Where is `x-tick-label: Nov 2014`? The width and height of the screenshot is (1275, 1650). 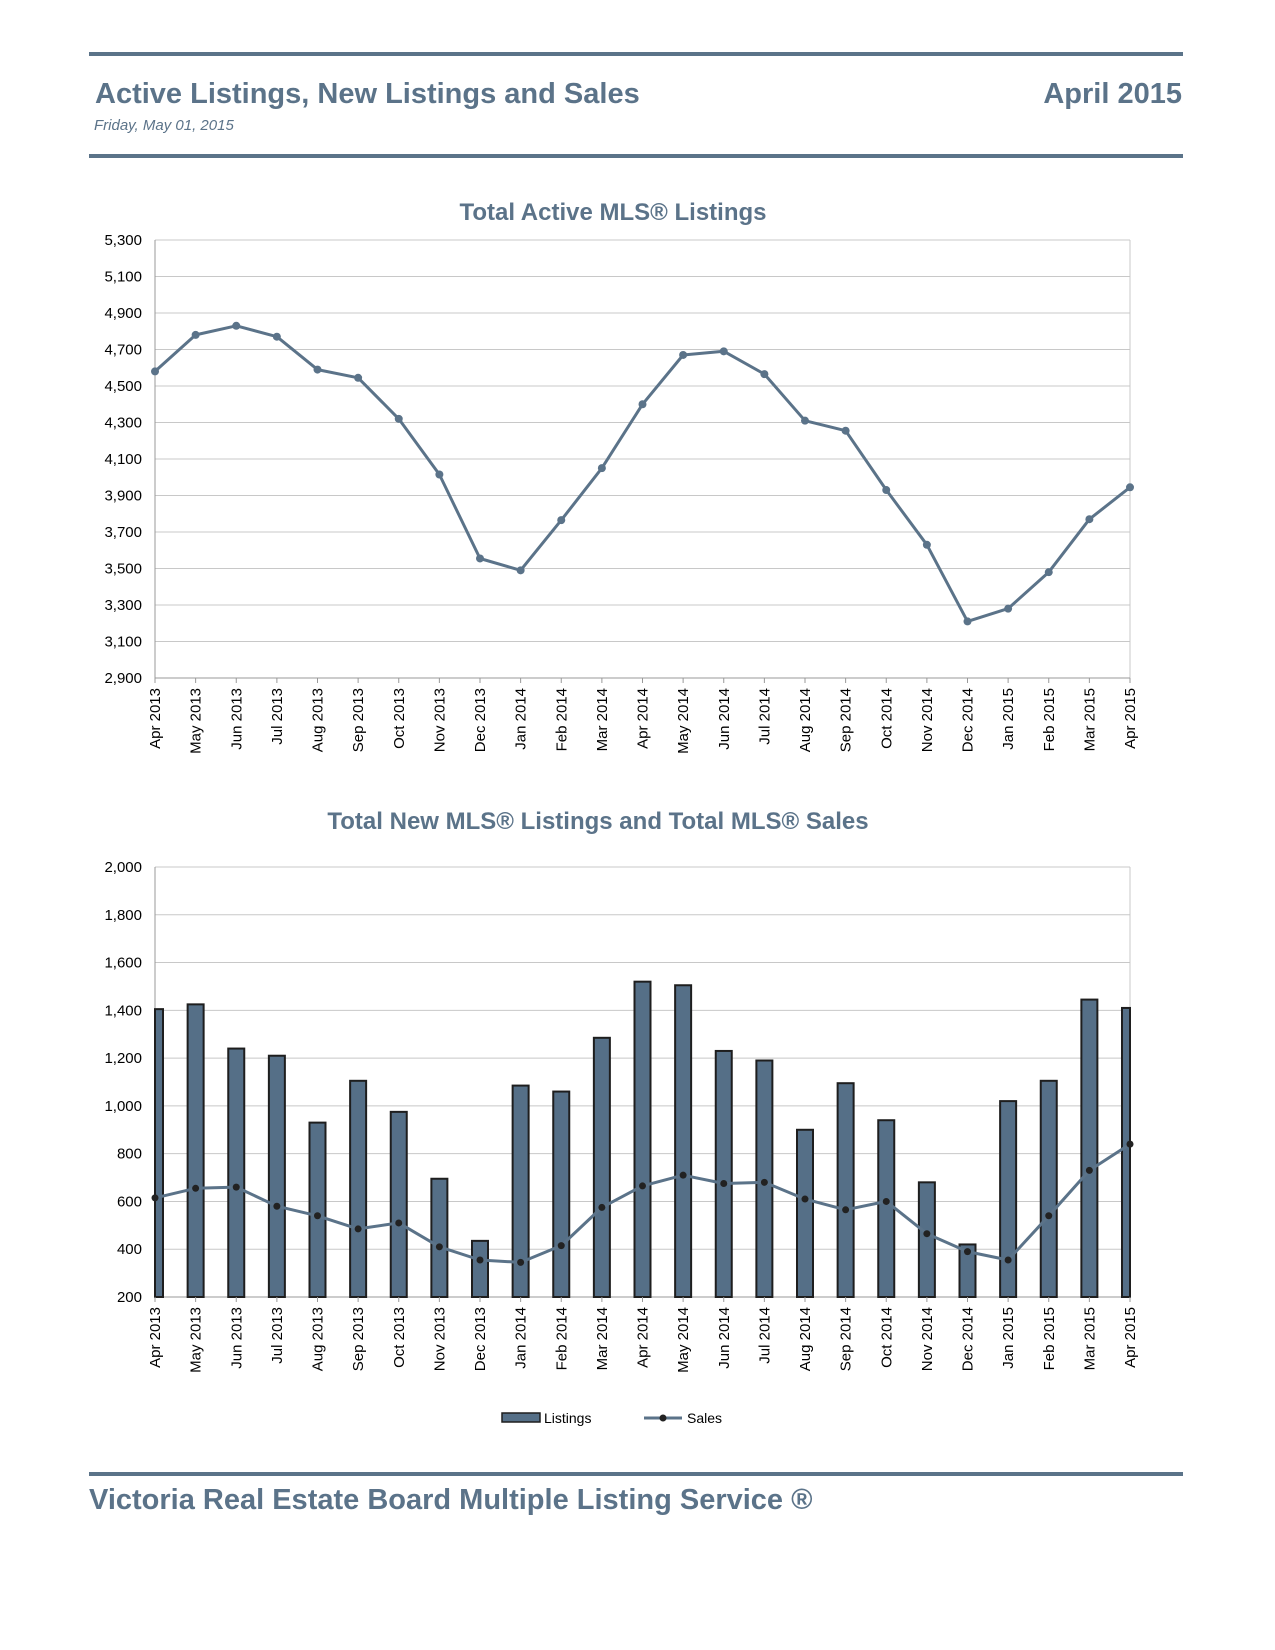
x-tick-label: Nov 2014 is located at coordinates (927, 1339).